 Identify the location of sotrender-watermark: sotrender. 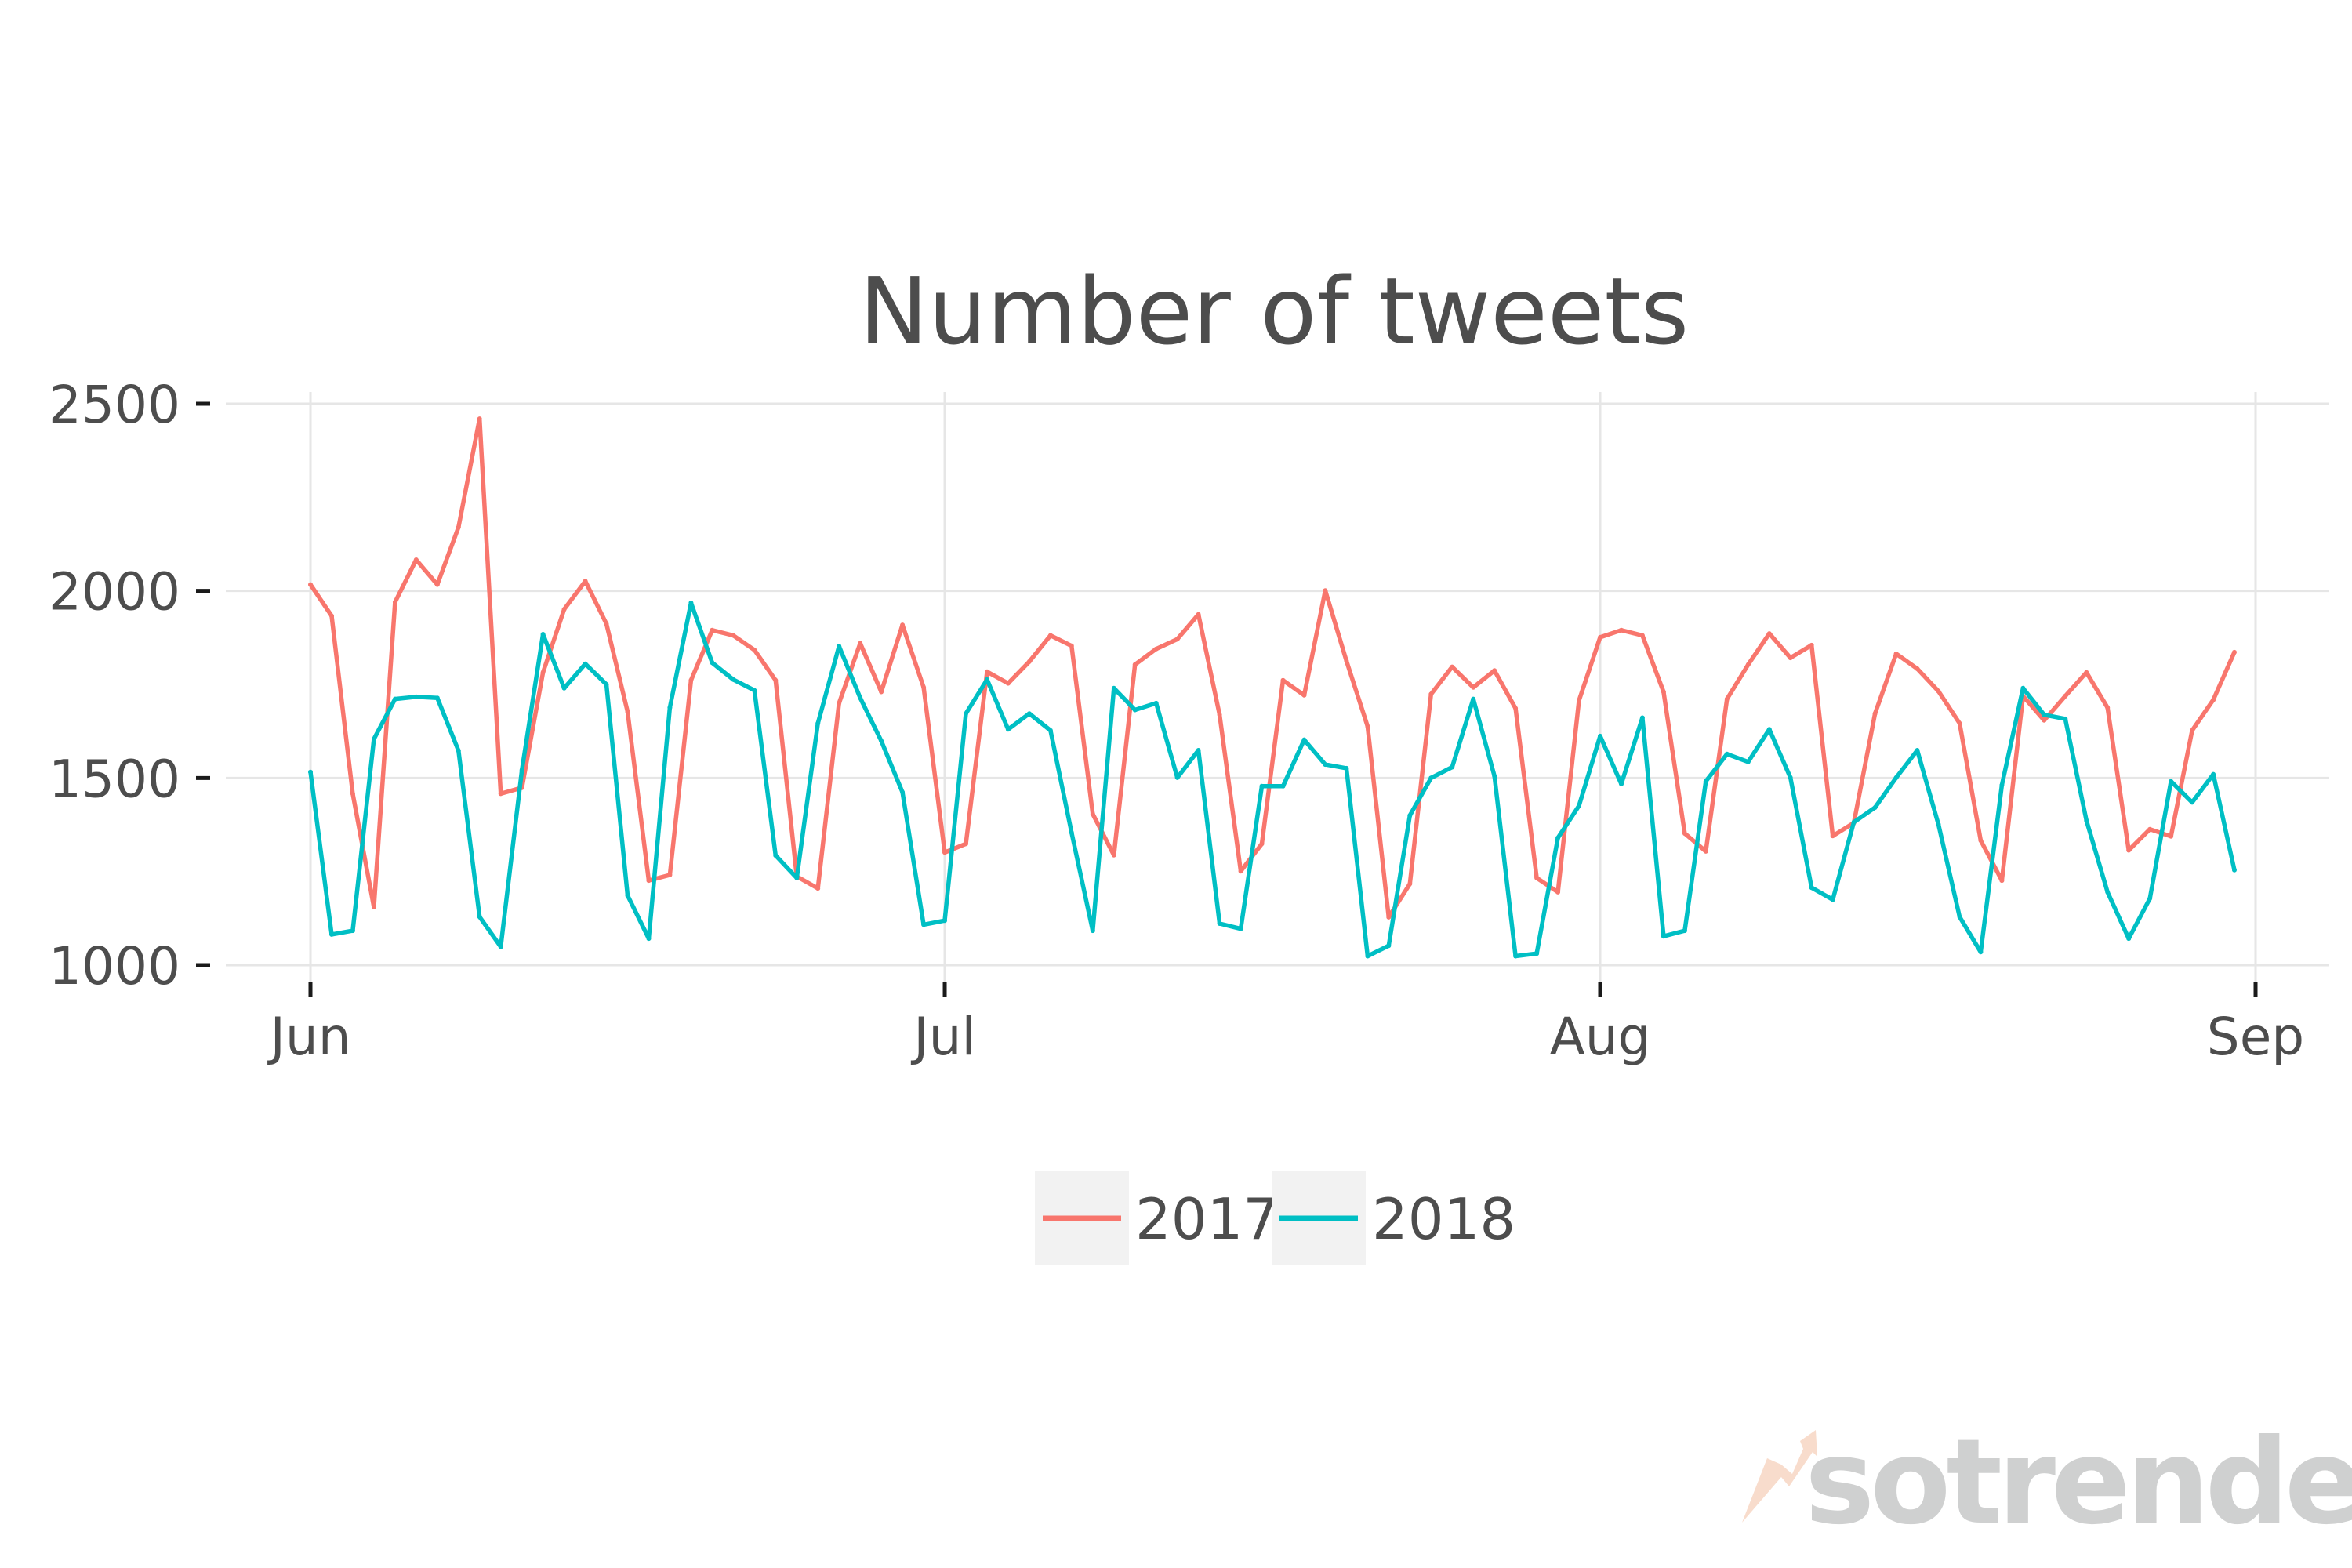
(2047, 1482).